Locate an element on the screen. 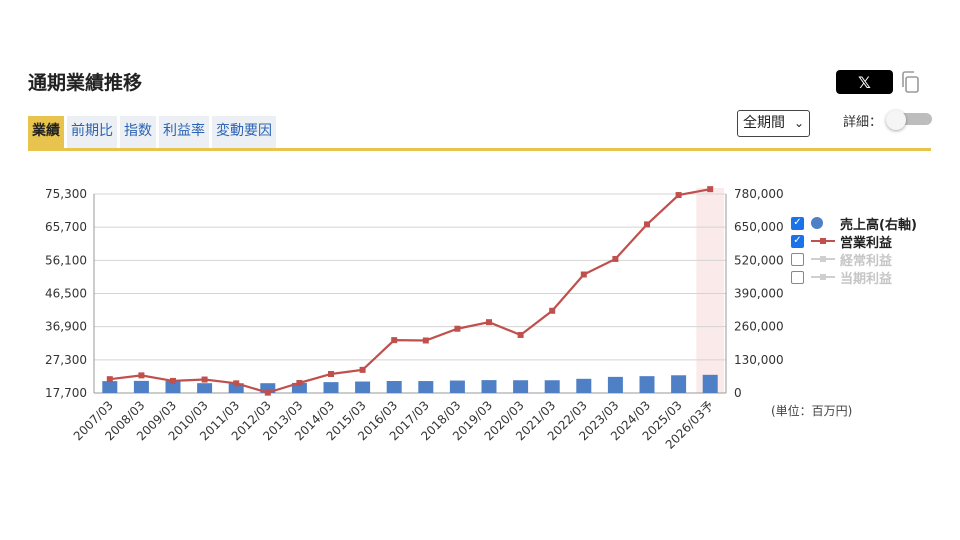 This screenshot has height=540, width=960. legend-item-ordinary-profit: 経常利益 is located at coordinates (854, 259).